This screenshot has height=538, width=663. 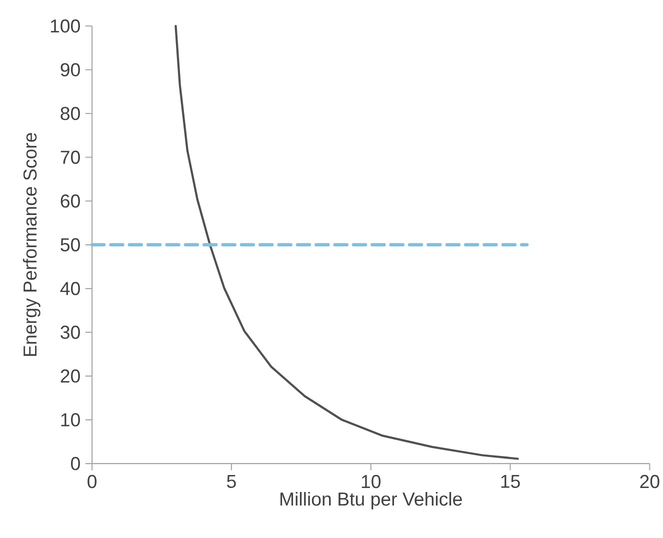 What do you see at coordinates (371, 481) in the screenshot?
I see `x-tick-label: 10` at bounding box center [371, 481].